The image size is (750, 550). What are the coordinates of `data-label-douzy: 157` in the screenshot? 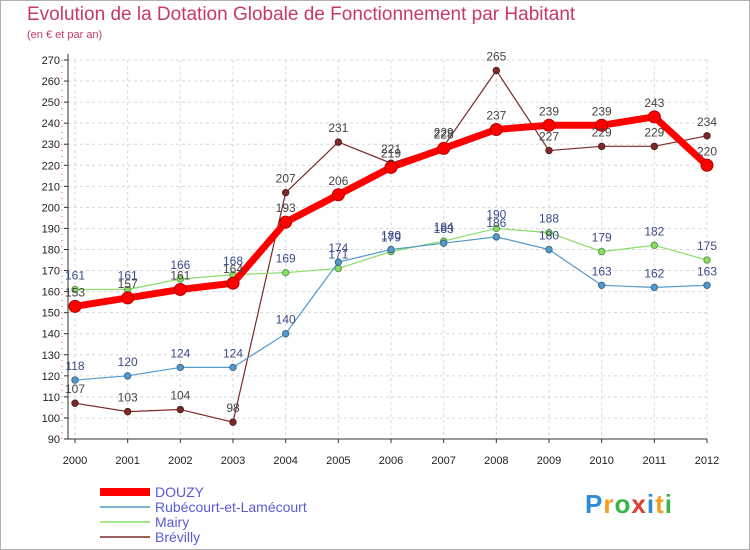 It's located at (128, 284).